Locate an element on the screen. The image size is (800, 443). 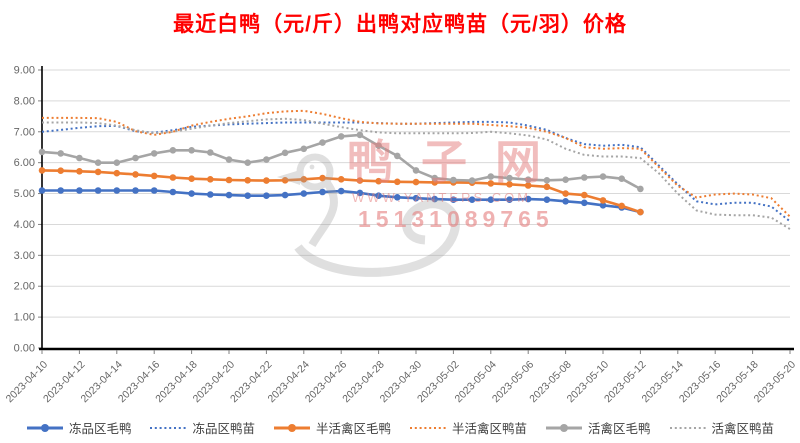
legend-label: 活禽区鸭苗 is located at coordinates (743, 429).